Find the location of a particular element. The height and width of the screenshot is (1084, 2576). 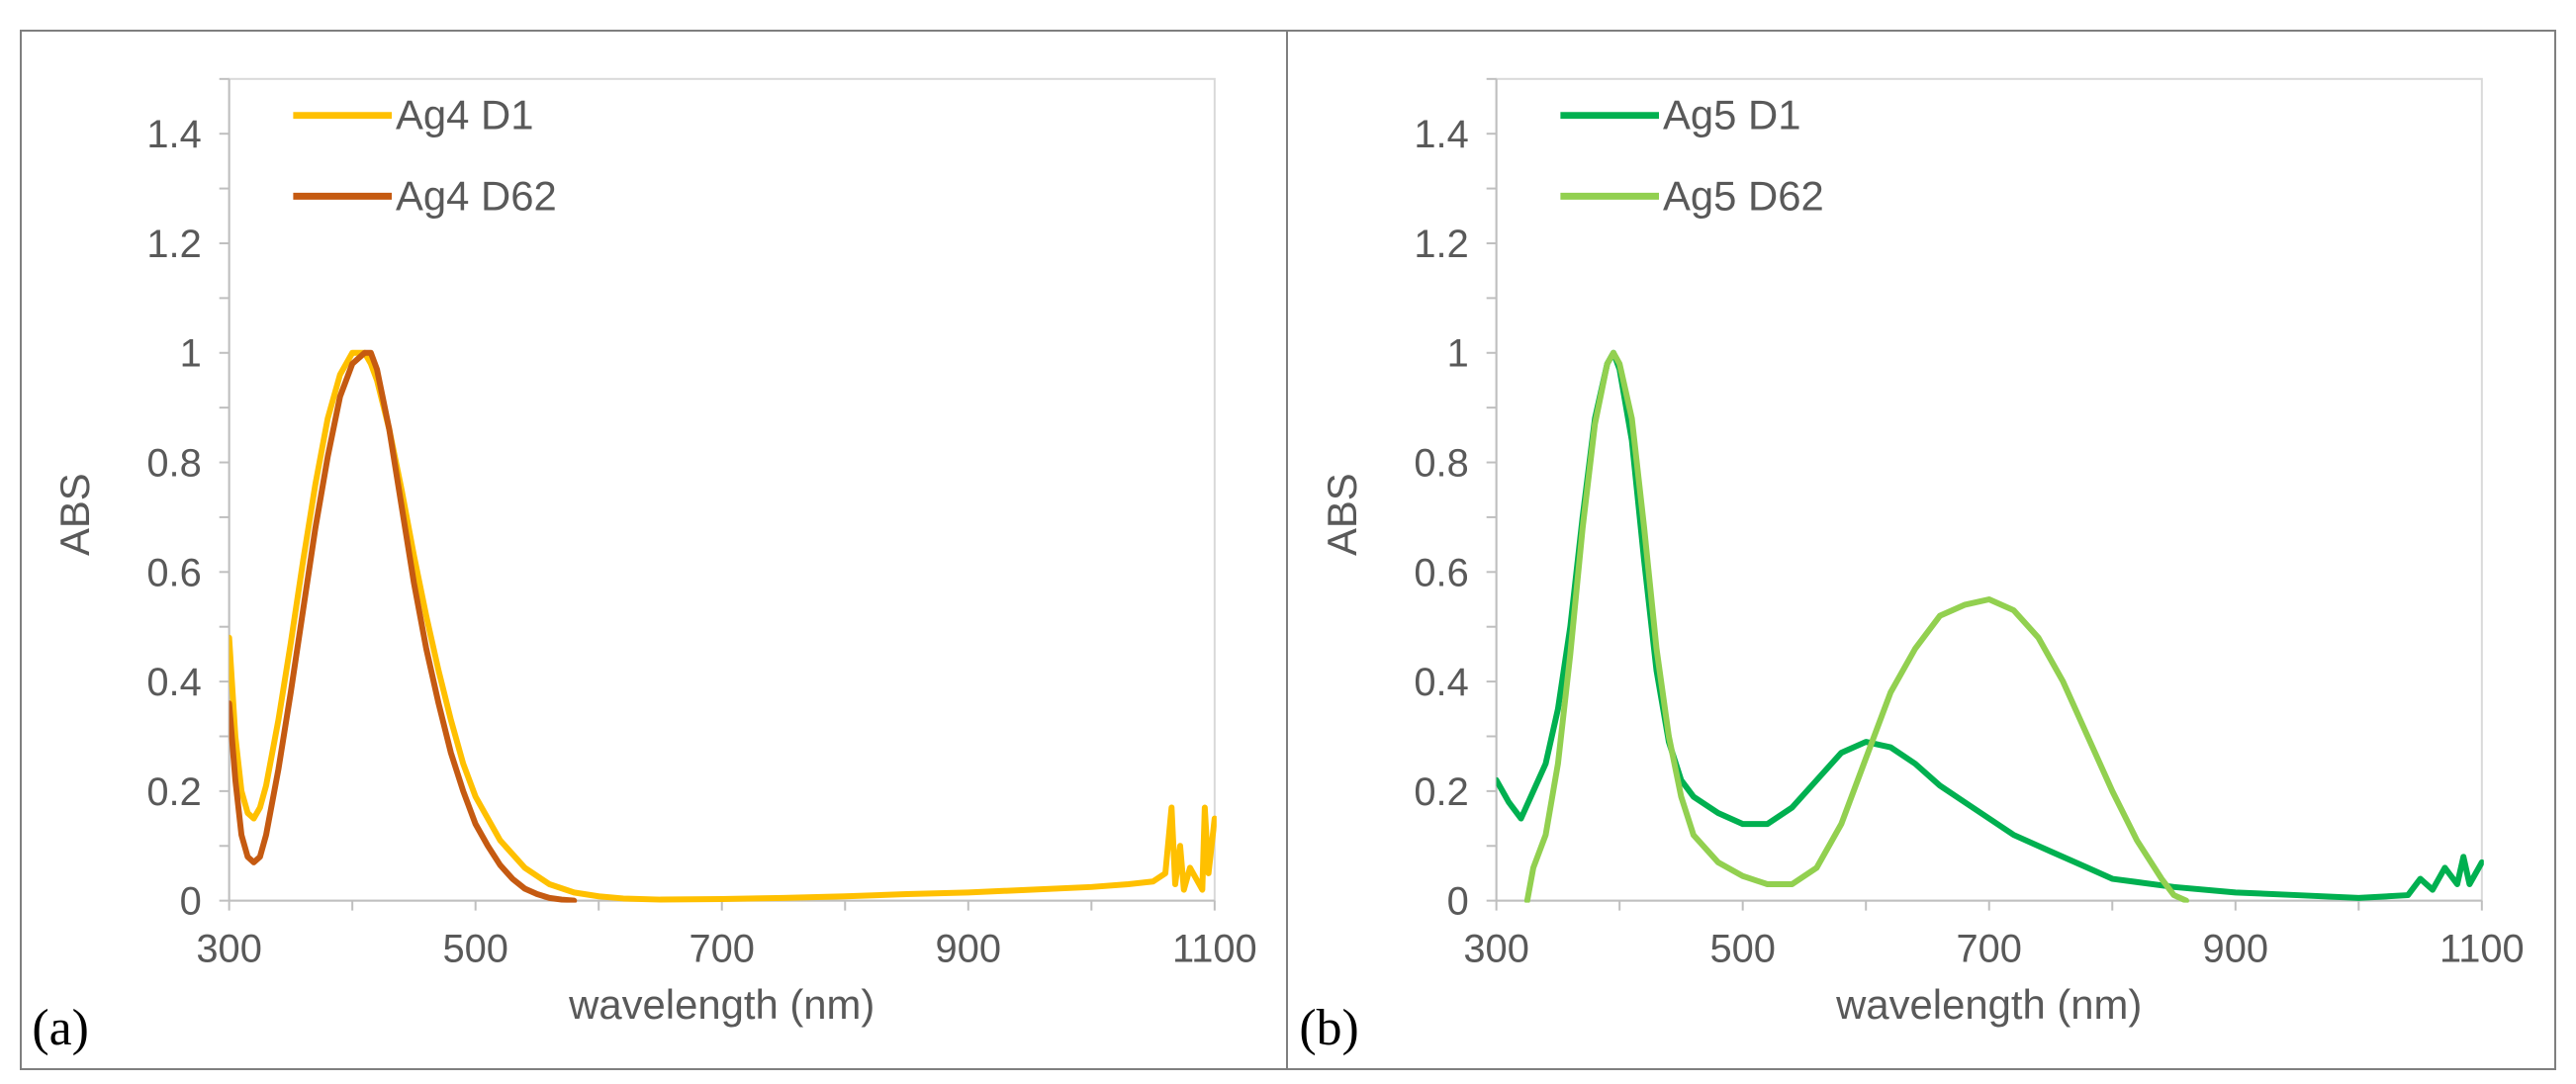

legend-label: Ag5 D1 is located at coordinates (1732, 115).